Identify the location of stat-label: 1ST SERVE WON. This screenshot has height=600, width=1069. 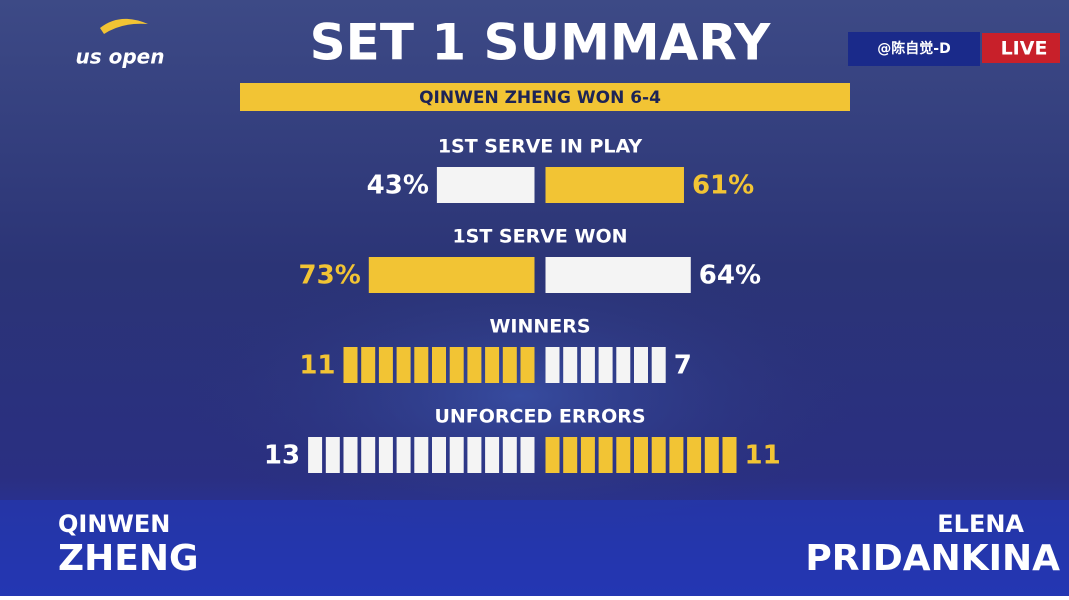
(539, 237).